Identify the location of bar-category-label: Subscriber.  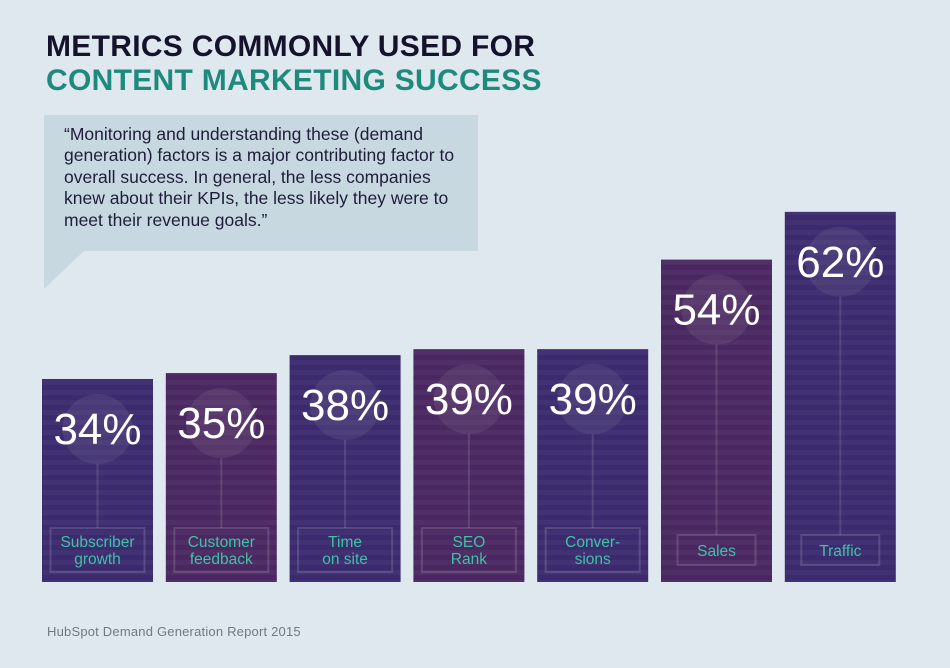
(97, 542).